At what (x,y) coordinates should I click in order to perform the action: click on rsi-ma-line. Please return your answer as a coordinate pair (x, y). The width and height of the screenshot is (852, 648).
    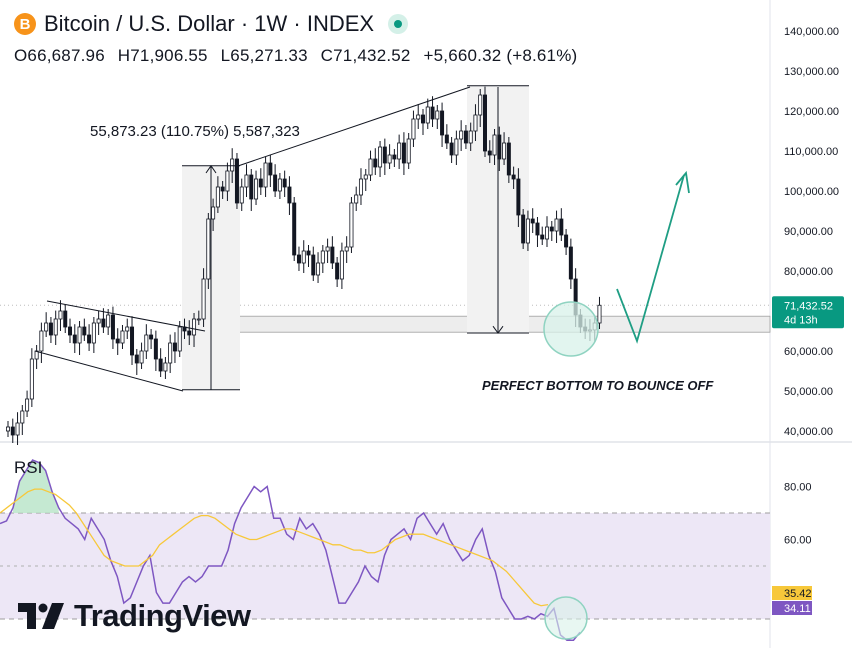
    Looking at the image, I should click on (274, 547).